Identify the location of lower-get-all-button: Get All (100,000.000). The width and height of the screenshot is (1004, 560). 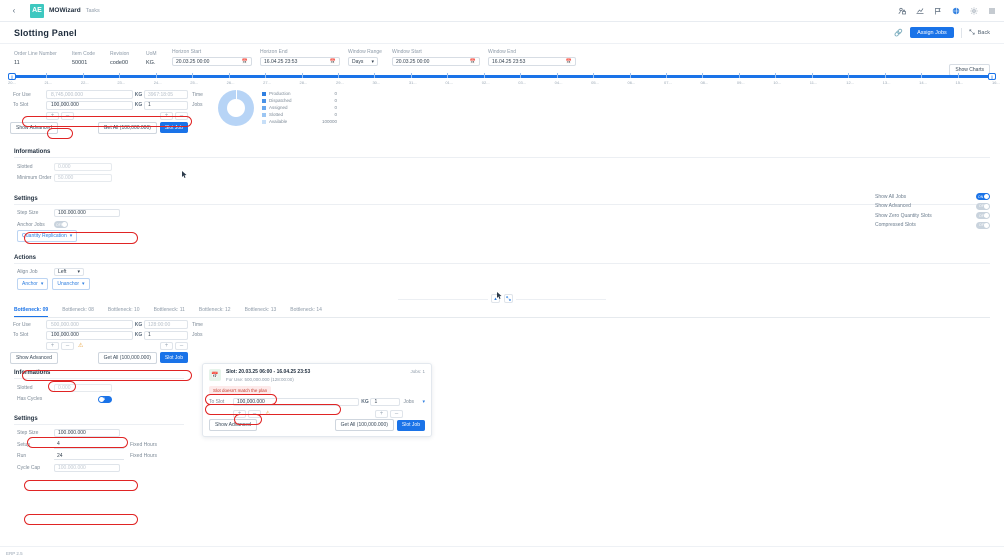
(127, 357).